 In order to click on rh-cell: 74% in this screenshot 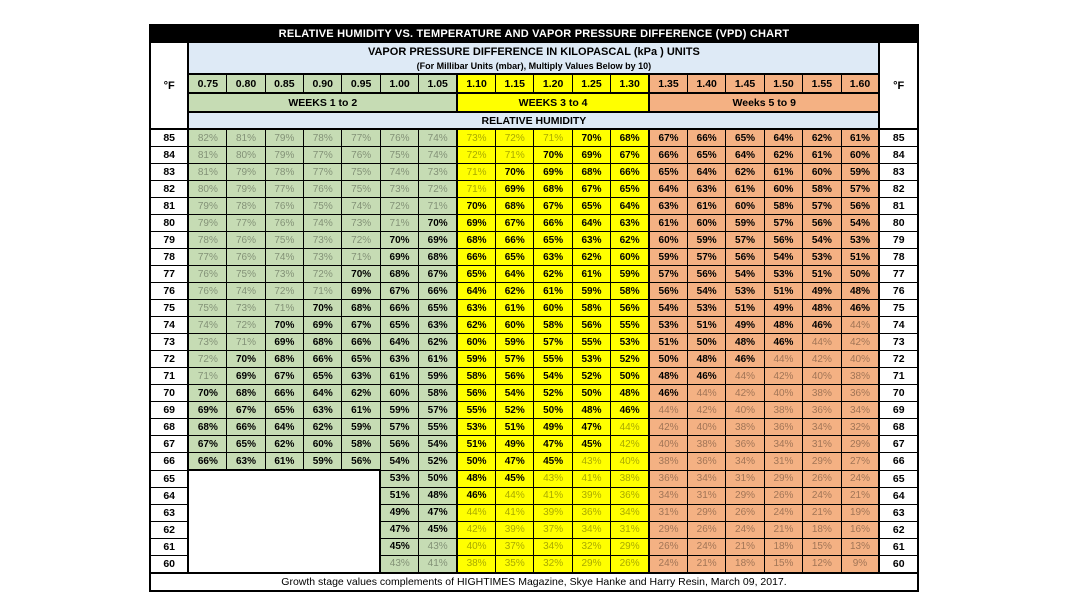, I will do `click(438, 137)`.